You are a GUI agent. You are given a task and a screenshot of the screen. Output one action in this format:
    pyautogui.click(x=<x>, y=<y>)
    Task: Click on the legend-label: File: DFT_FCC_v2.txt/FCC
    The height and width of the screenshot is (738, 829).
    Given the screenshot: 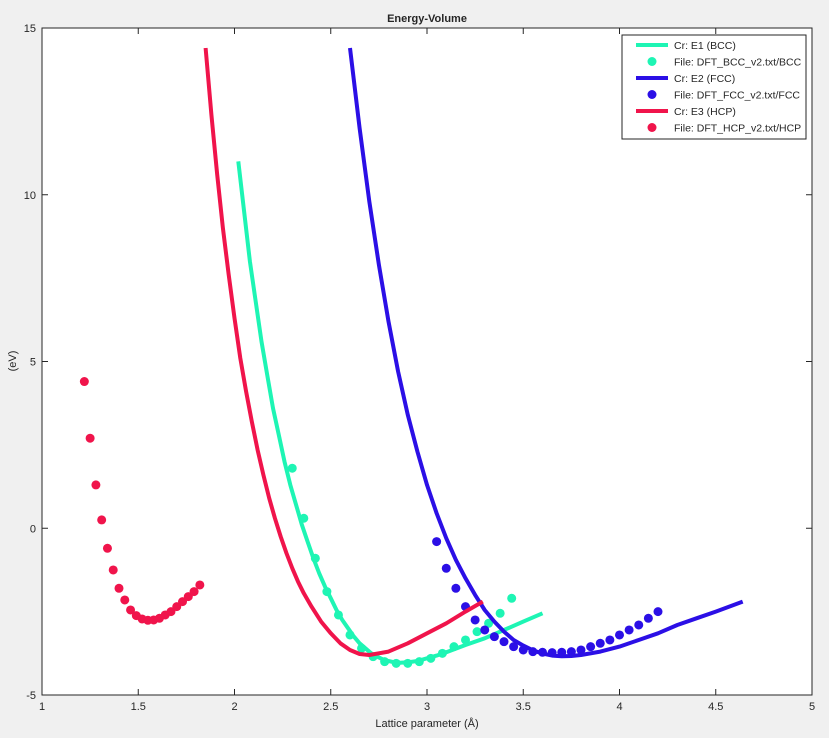 What is the action you would take?
    pyautogui.click(x=737, y=96)
    